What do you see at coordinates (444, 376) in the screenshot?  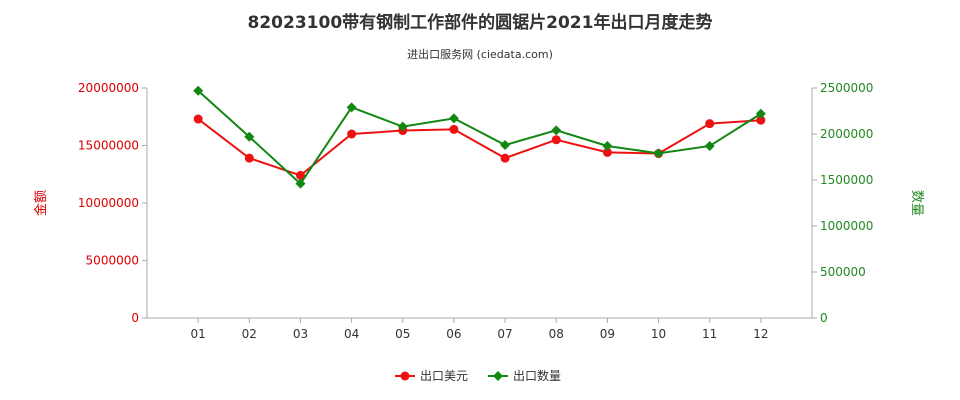 I see `legend-label: 出口美元` at bounding box center [444, 376].